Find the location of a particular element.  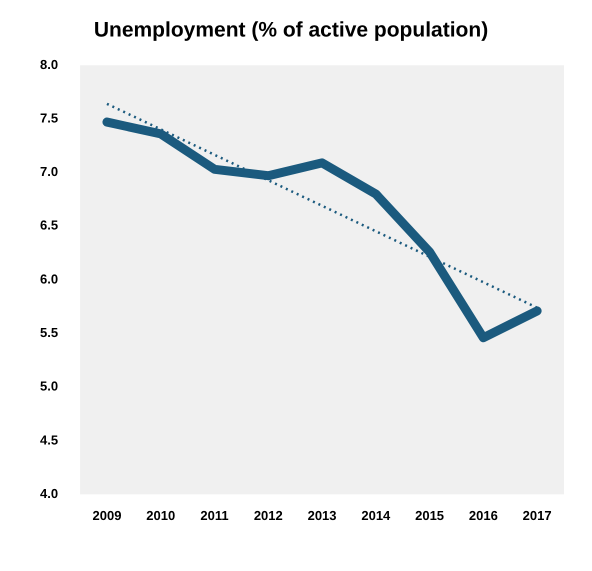

y-tick-label: 7.5 is located at coordinates (49, 118).